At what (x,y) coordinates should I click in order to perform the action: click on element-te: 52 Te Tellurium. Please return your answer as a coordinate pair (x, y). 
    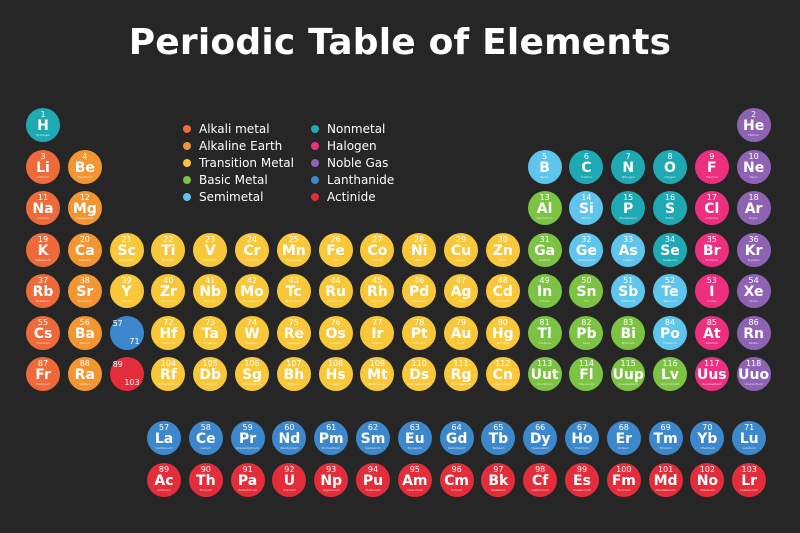
    Looking at the image, I should click on (670, 291).